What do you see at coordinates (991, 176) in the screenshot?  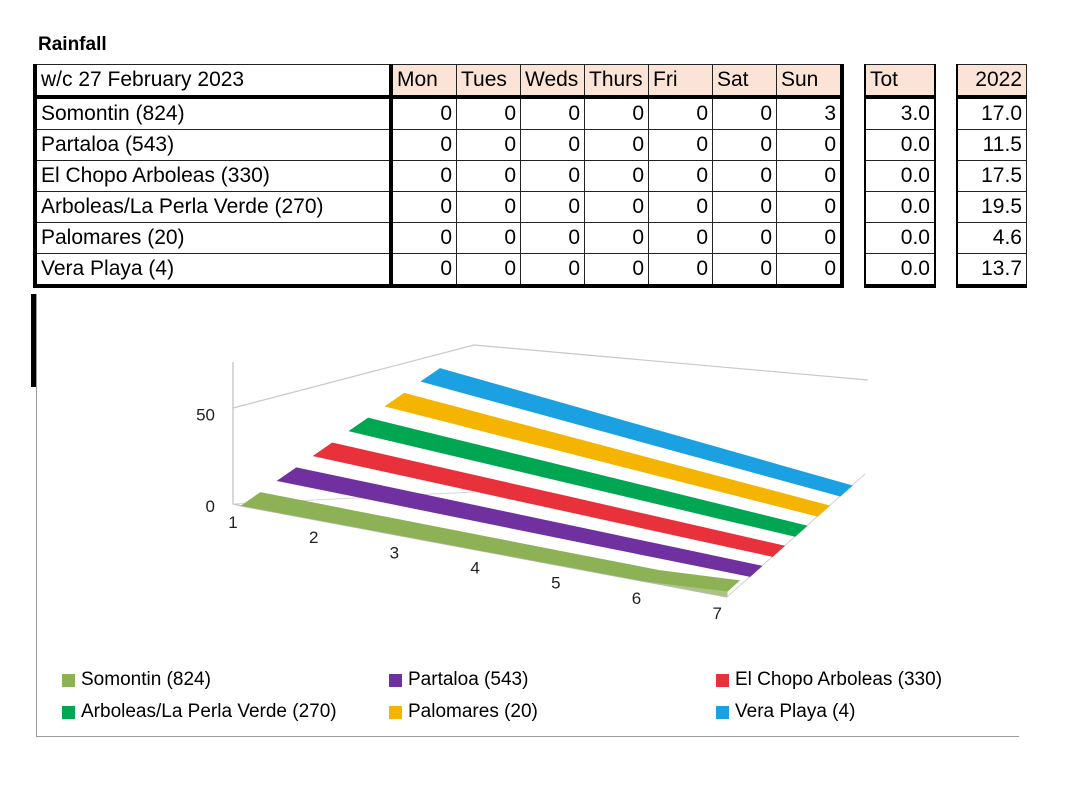 I see `year-value: 17.5` at bounding box center [991, 176].